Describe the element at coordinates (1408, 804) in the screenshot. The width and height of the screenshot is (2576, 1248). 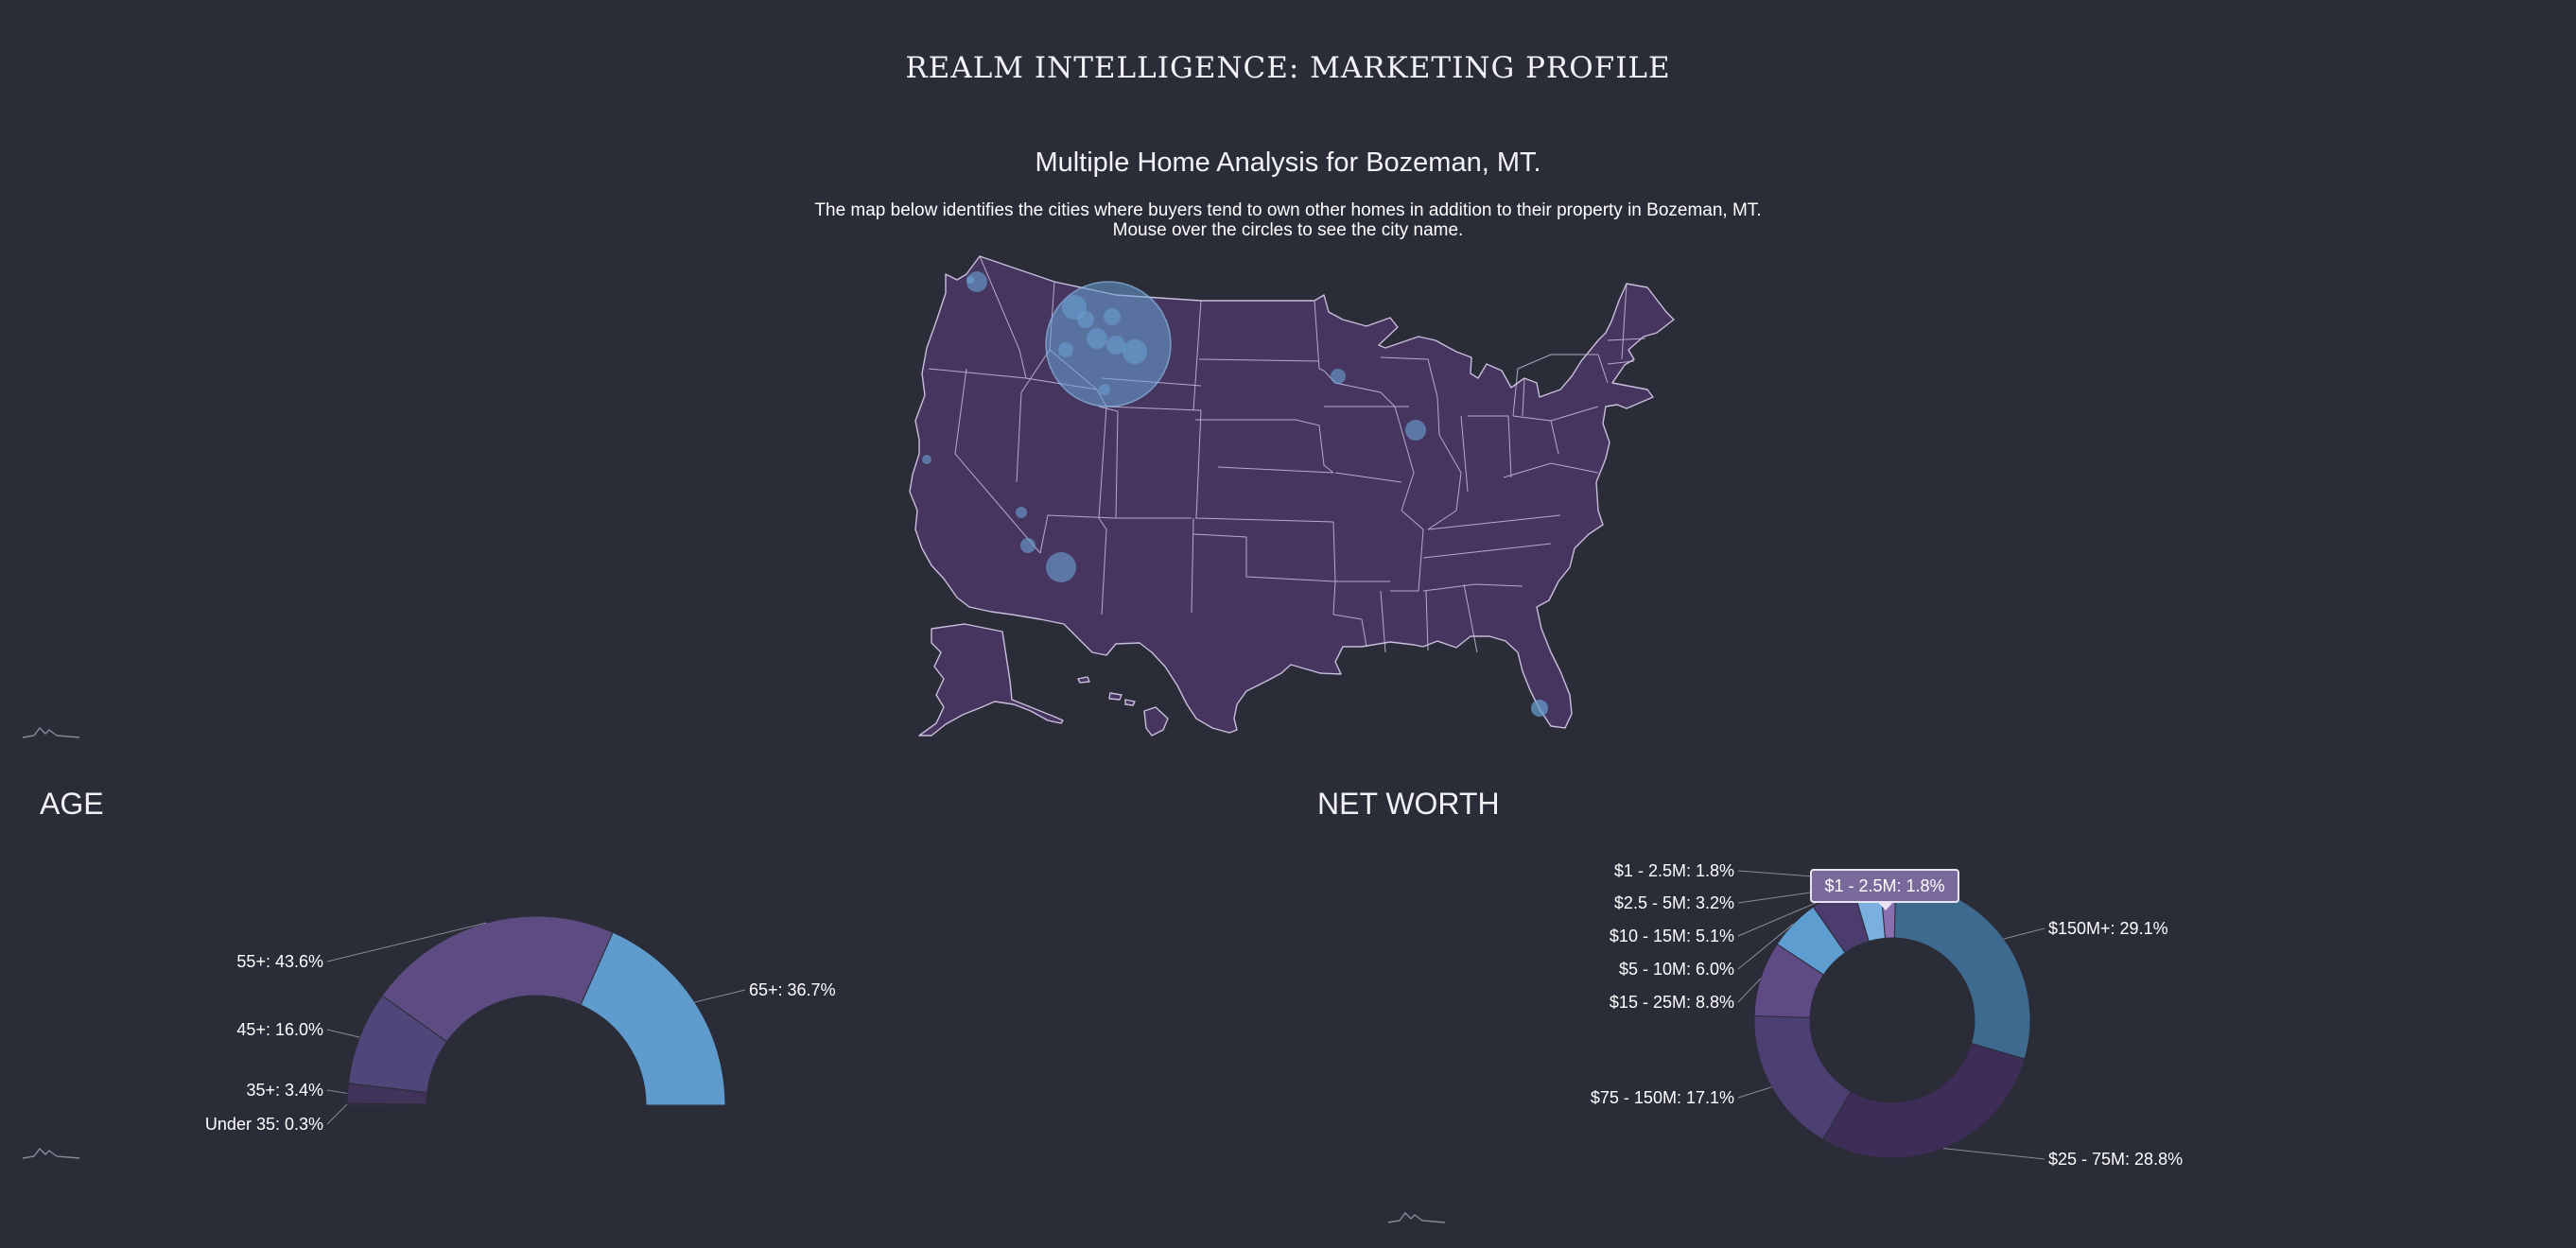
I see `net-worth-section-title: NET WORTH` at that location.